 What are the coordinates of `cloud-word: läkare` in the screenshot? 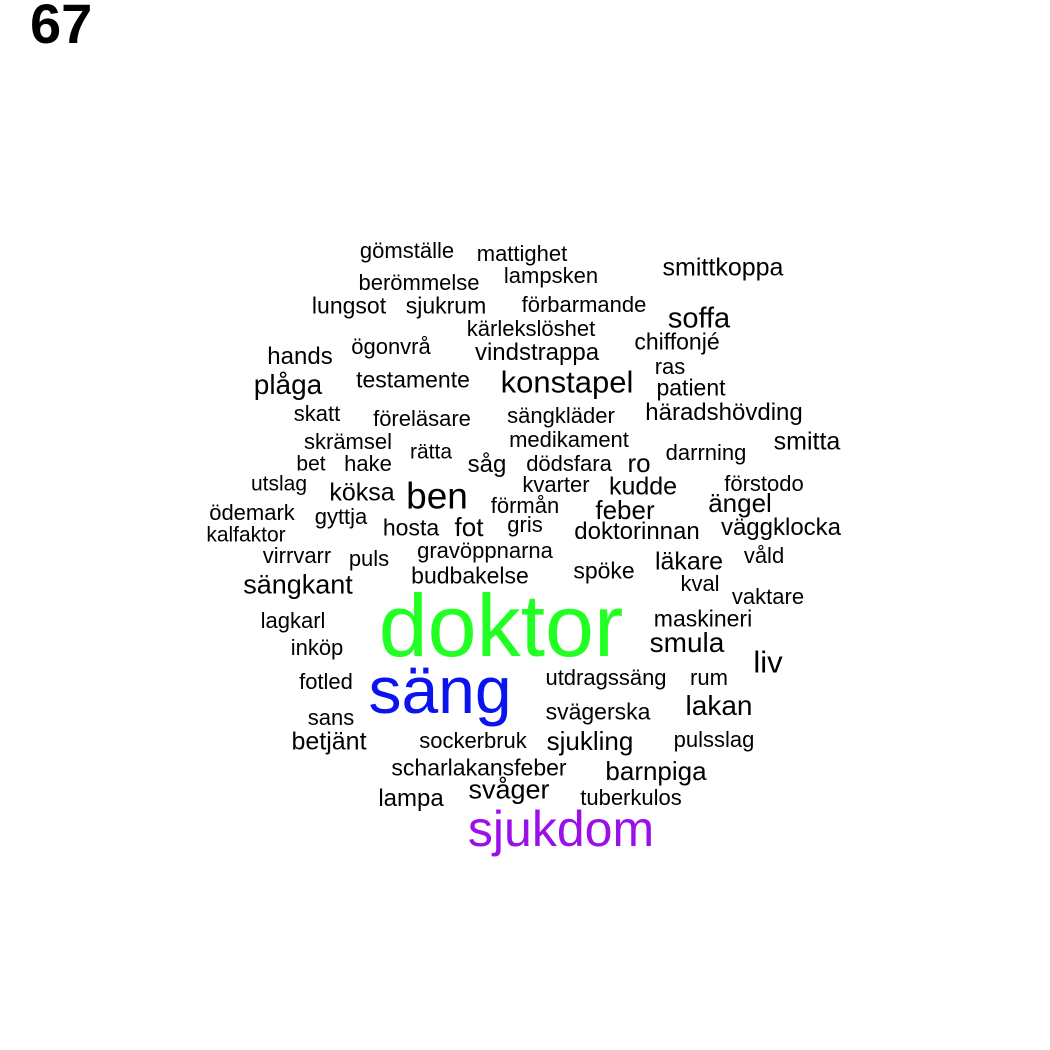 It's located at (689, 561).